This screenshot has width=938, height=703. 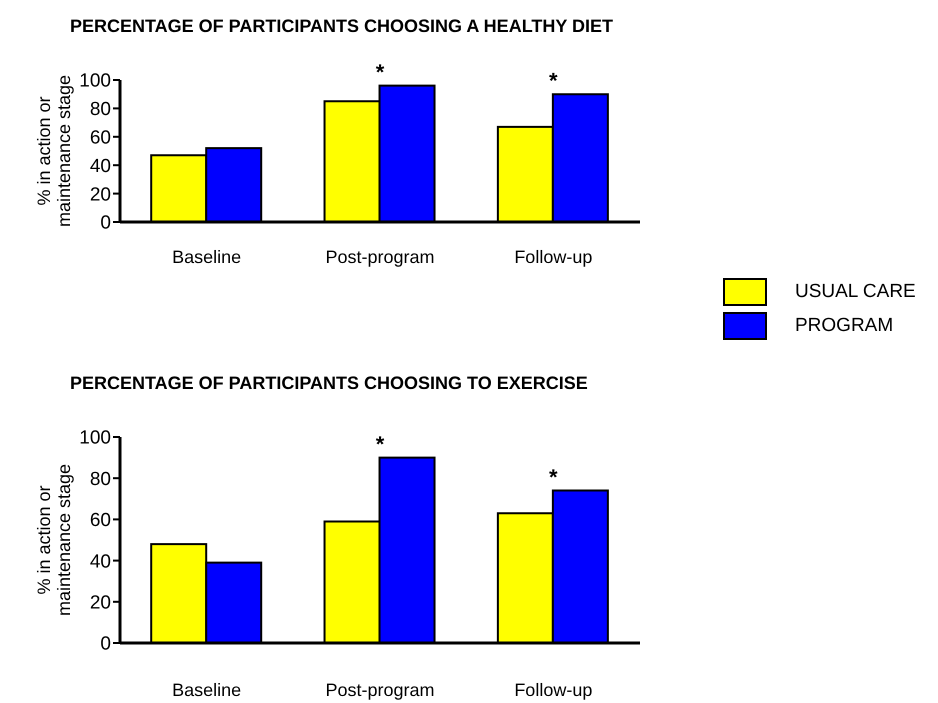 I want to click on chart-title: PERCENTAGE OF PARTICIPANTS CHOOSING A HEALTHY DIET, so click(x=342, y=26).